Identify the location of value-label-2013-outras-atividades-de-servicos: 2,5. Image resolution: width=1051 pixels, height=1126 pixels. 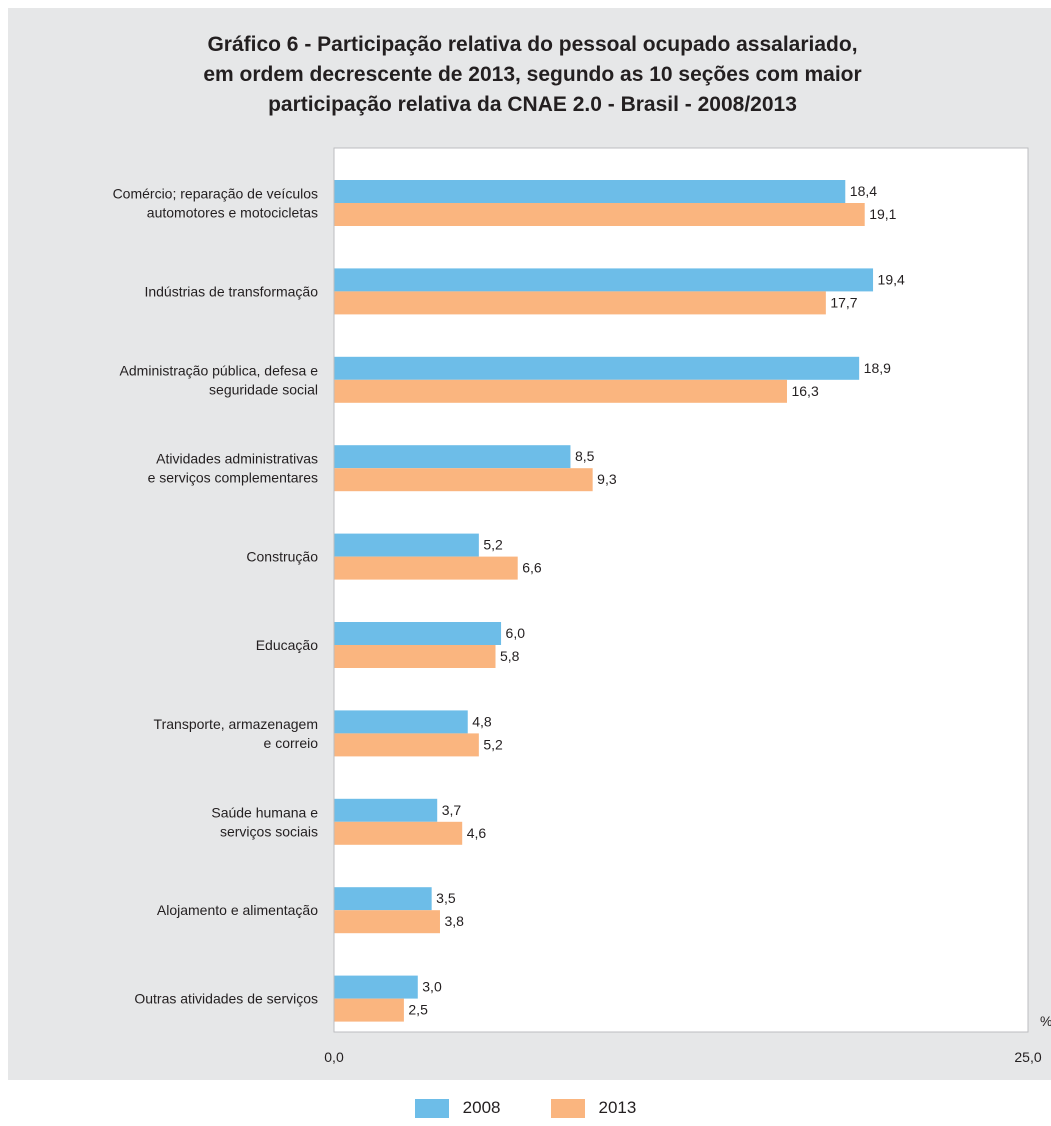
(418, 1010).